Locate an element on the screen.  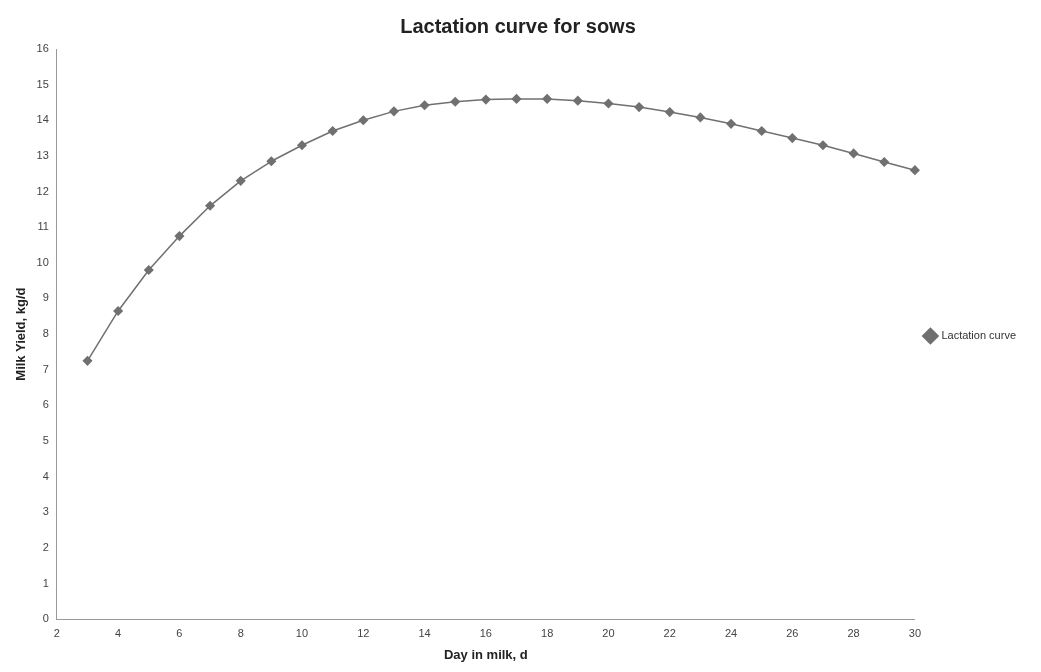
x-tick-label: 2 is located at coordinates (56, 632).